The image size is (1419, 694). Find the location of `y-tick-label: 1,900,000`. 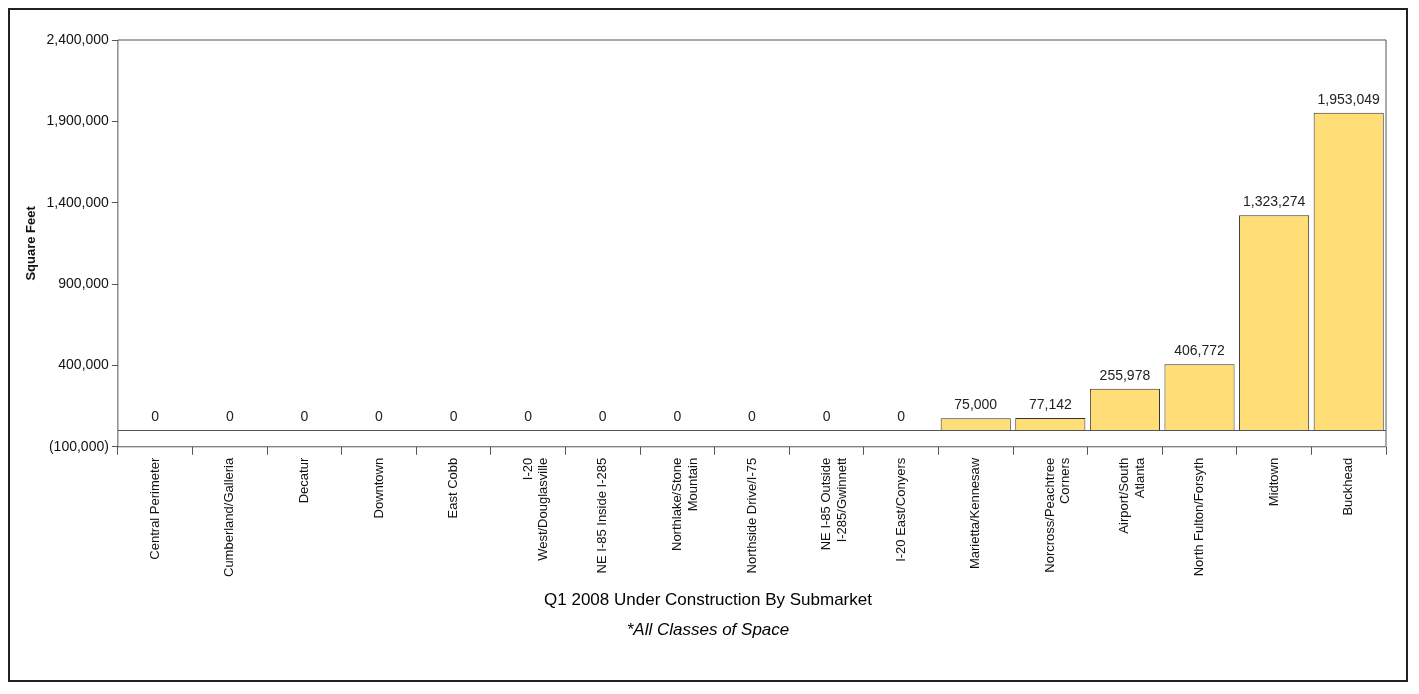

y-tick-label: 1,900,000 is located at coordinates (78, 120).